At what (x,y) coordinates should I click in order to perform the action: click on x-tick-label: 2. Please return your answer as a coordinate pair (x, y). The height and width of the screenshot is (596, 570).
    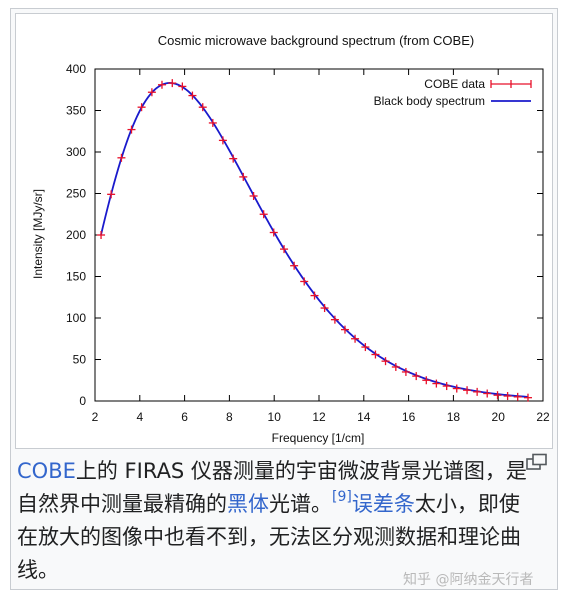
    Looking at the image, I should click on (95, 417).